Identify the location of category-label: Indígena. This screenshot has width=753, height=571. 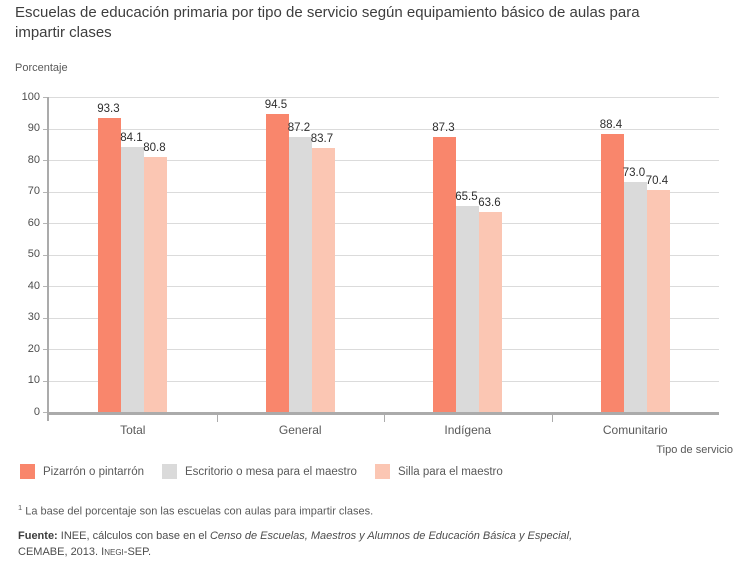
(468, 430).